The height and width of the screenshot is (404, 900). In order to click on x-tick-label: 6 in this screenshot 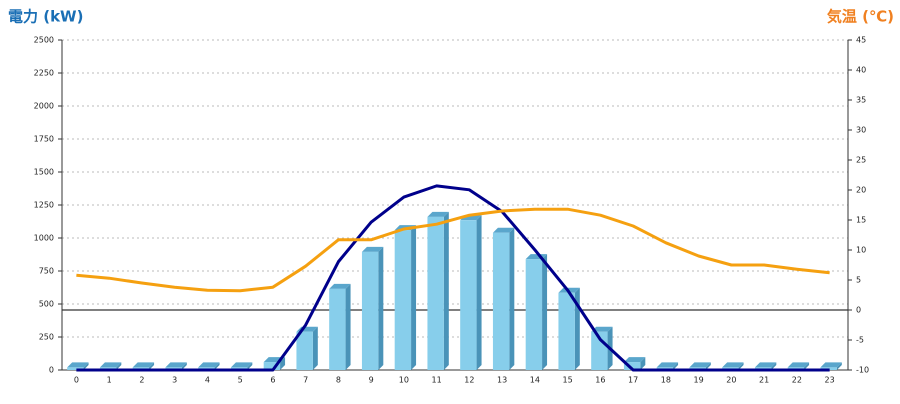, I will do `click(272, 380)`.